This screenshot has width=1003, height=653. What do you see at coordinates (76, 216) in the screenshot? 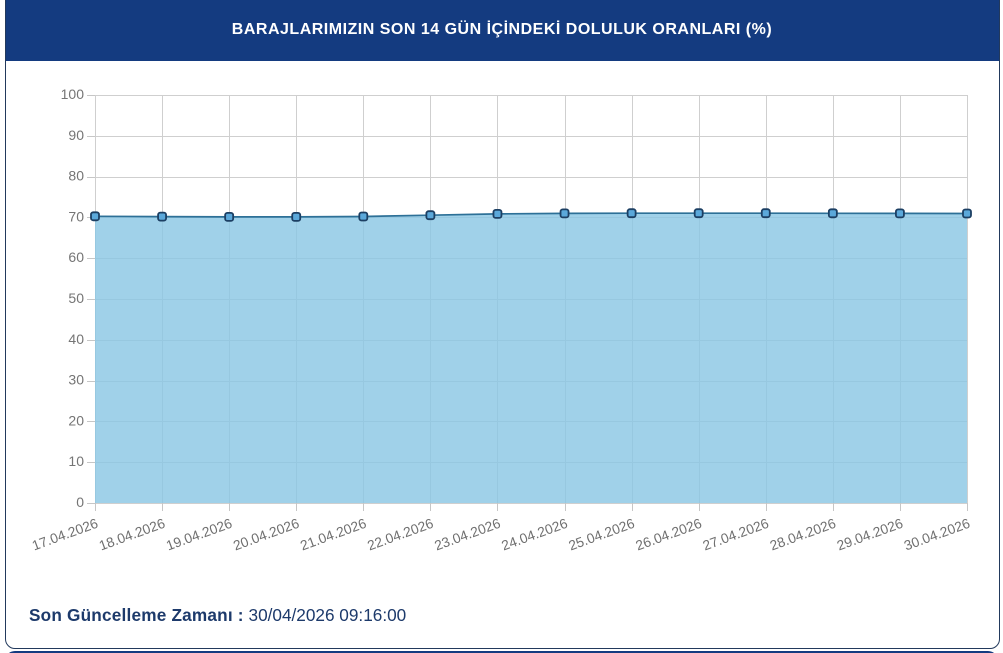
I see `svg-text: 70` at bounding box center [76, 216].